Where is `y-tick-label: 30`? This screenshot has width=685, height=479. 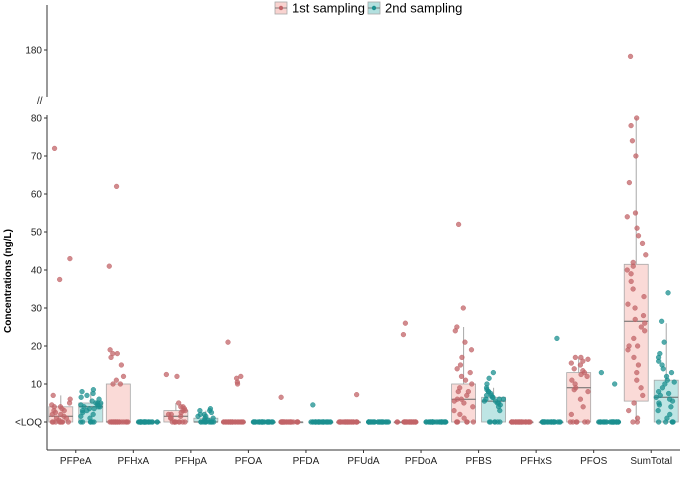
y-tick-label: 30 is located at coordinates (37, 309).